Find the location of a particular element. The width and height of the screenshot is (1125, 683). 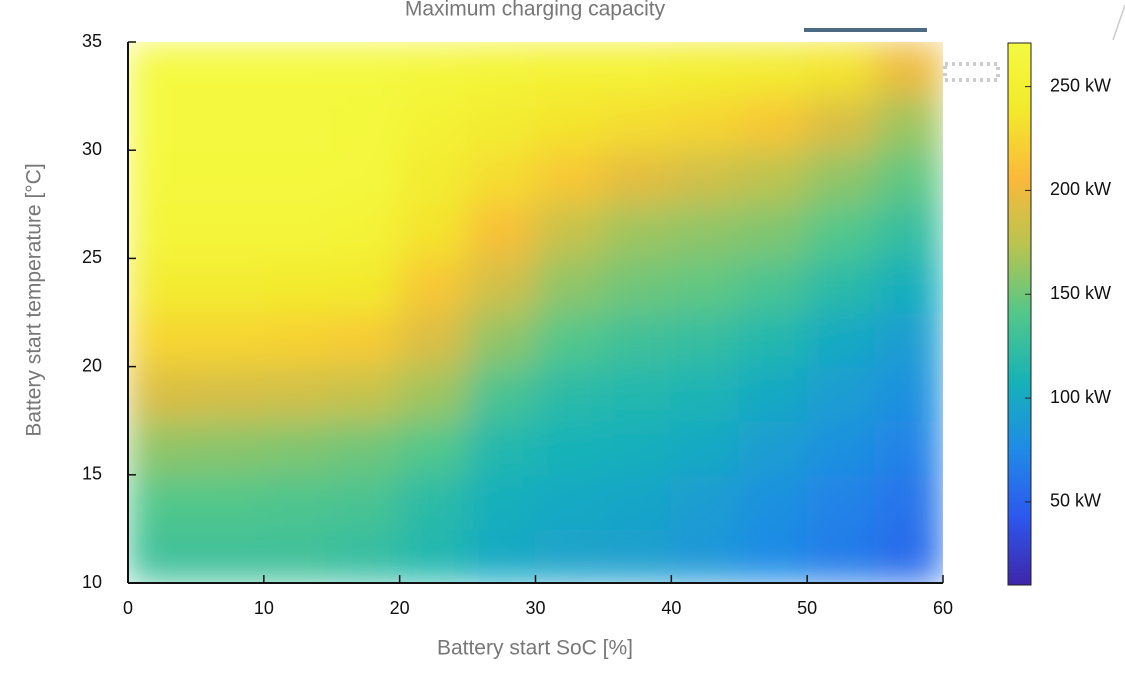

chart-title: Maximum charging capacity is located at coordinates (535, 10).